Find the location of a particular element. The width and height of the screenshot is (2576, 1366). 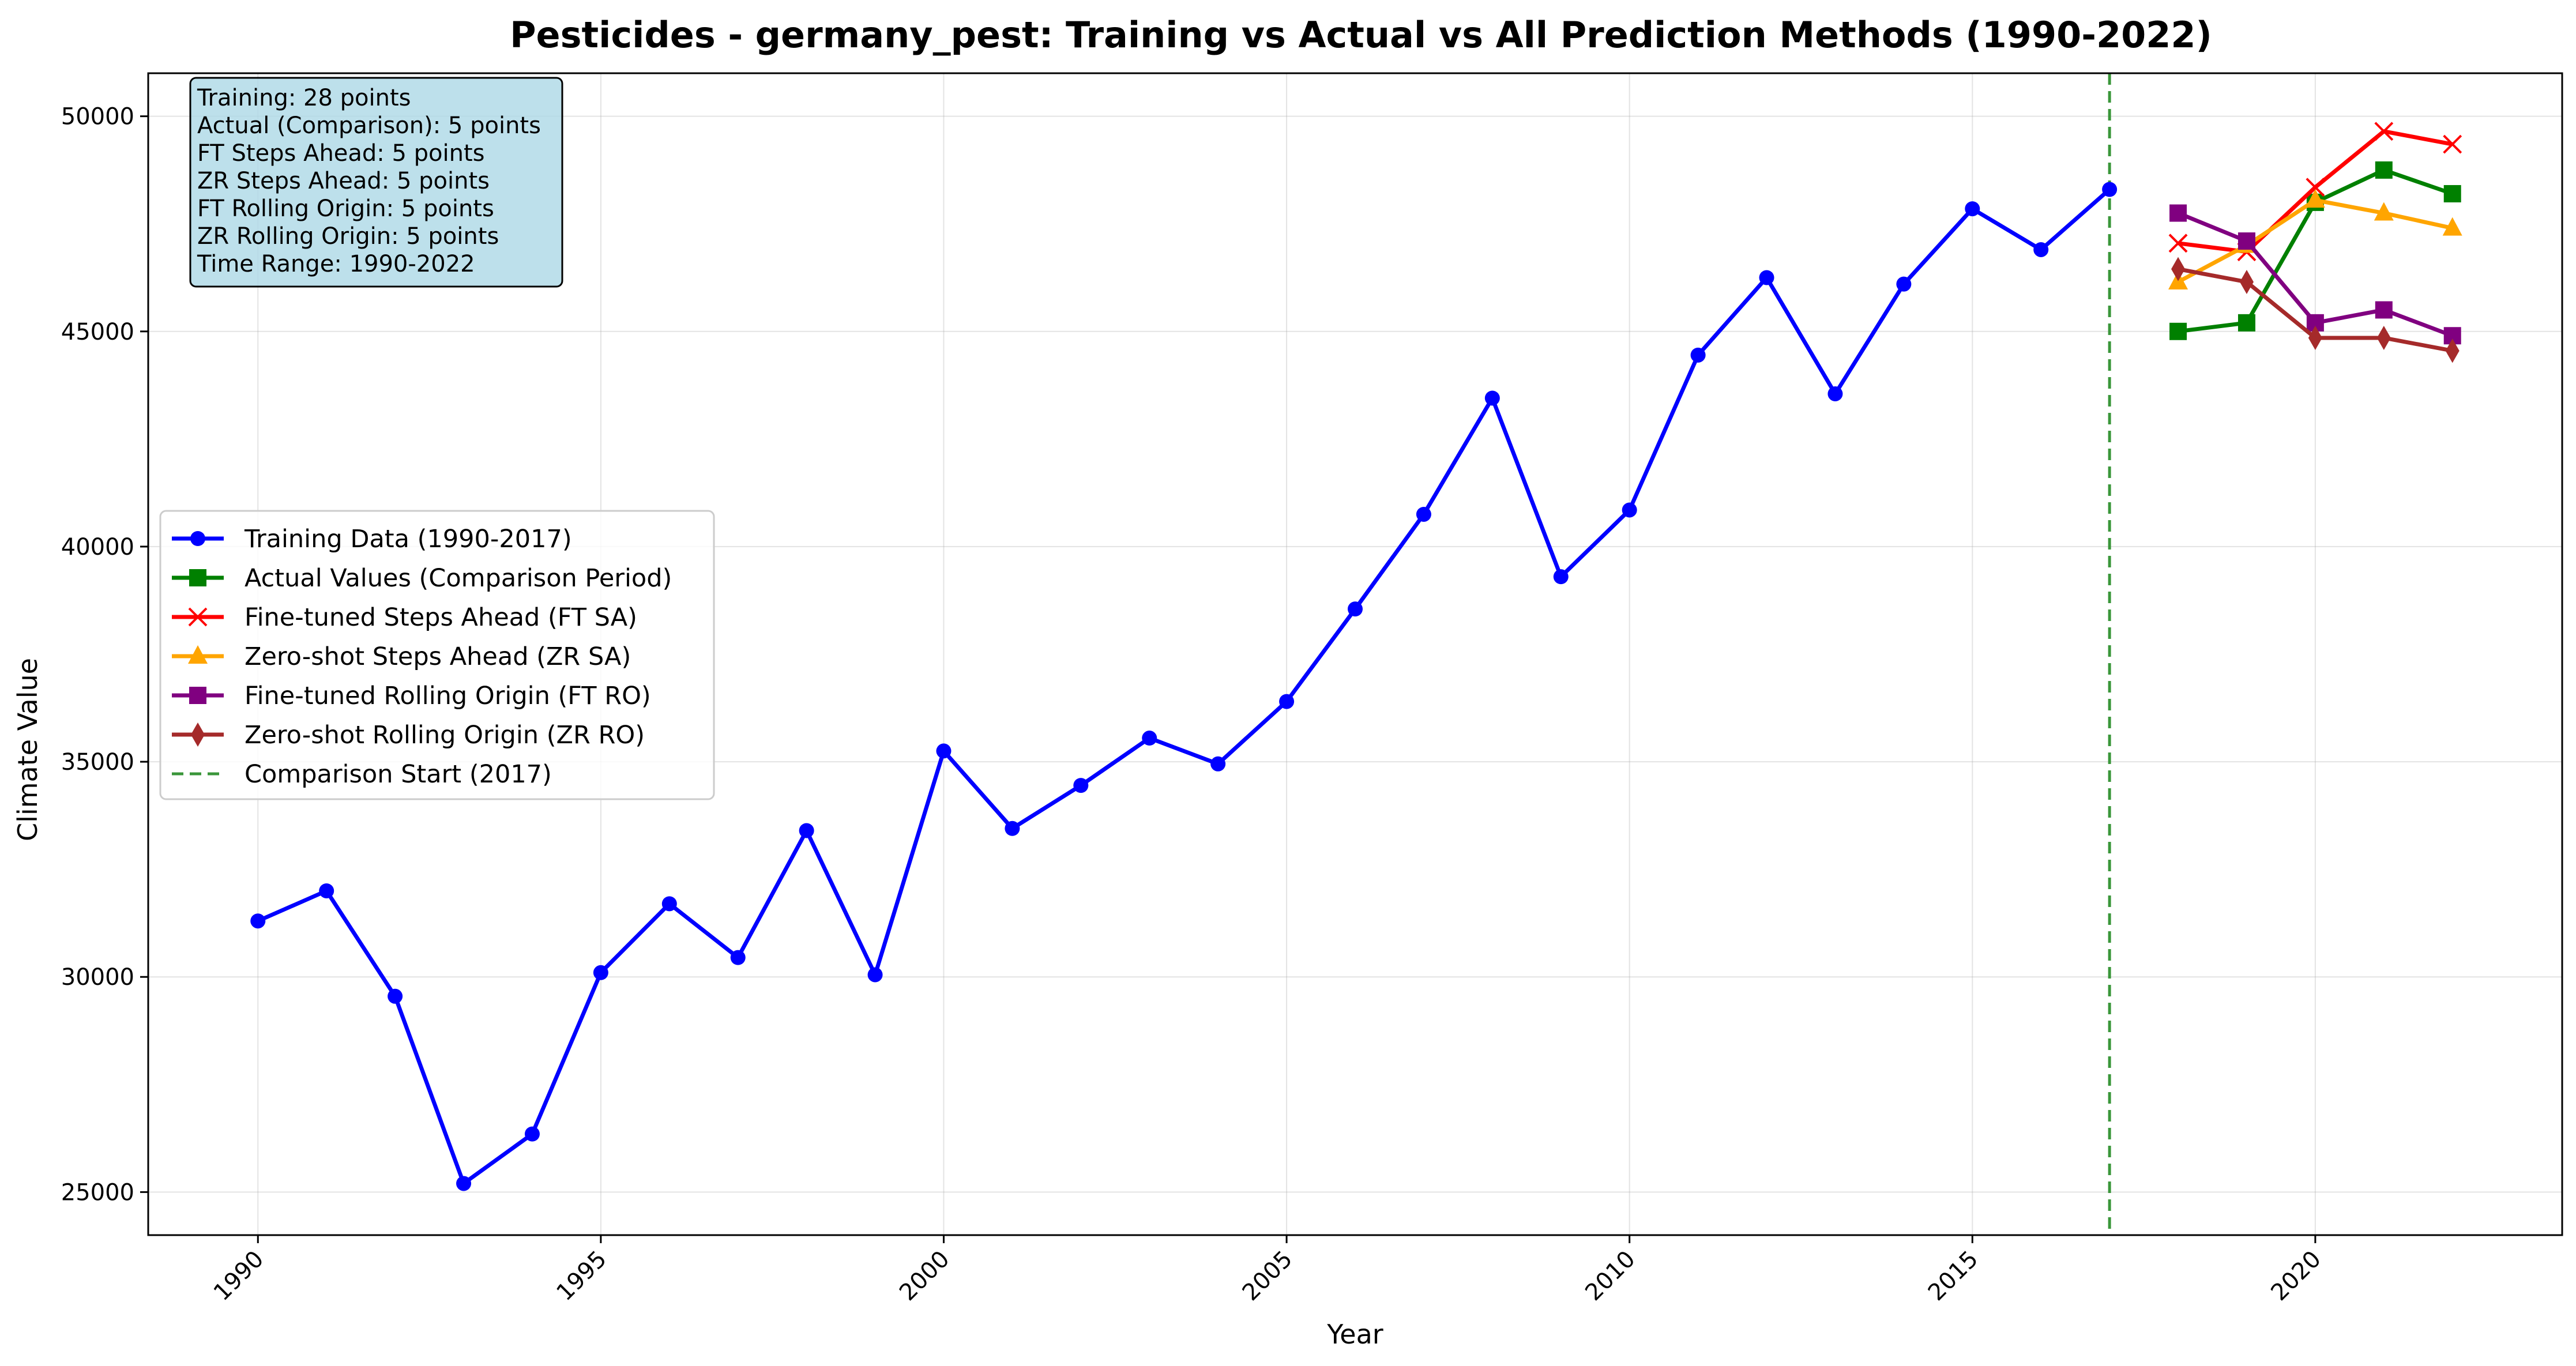

legend-label: Comparison Start (2017) is located at coordinates (398, 774).